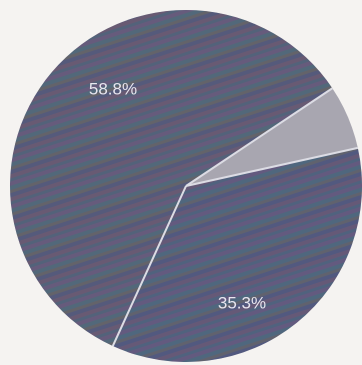 Image resolution: width=362 pixels, height=365 pixels. Describe the element at coordinates (113, 88) in the screenshot. I see `slice-label: 58.8%` at that location.